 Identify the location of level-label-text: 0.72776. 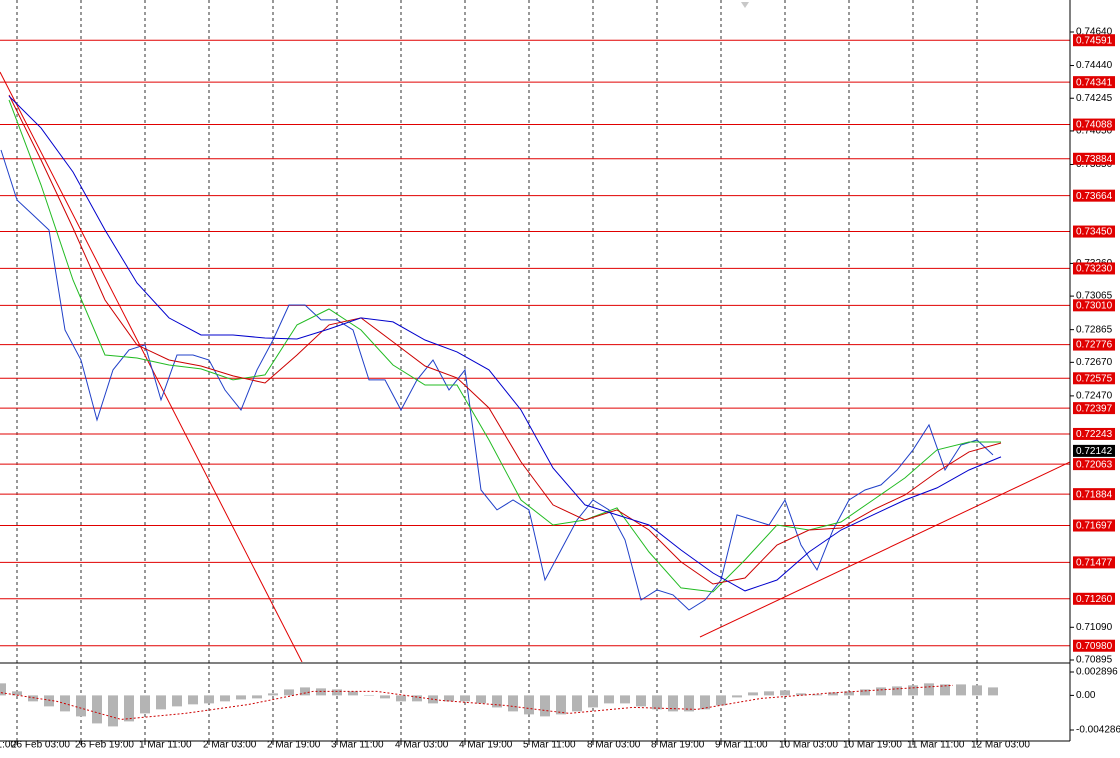
(1094, 345).